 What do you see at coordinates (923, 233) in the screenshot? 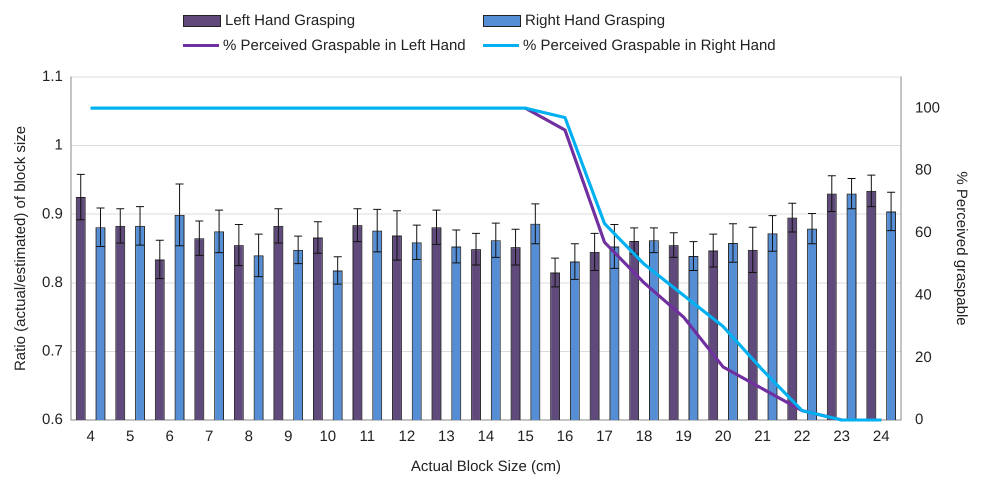
I see `y2-tick-label: 60` at bounding box center [923, 233].